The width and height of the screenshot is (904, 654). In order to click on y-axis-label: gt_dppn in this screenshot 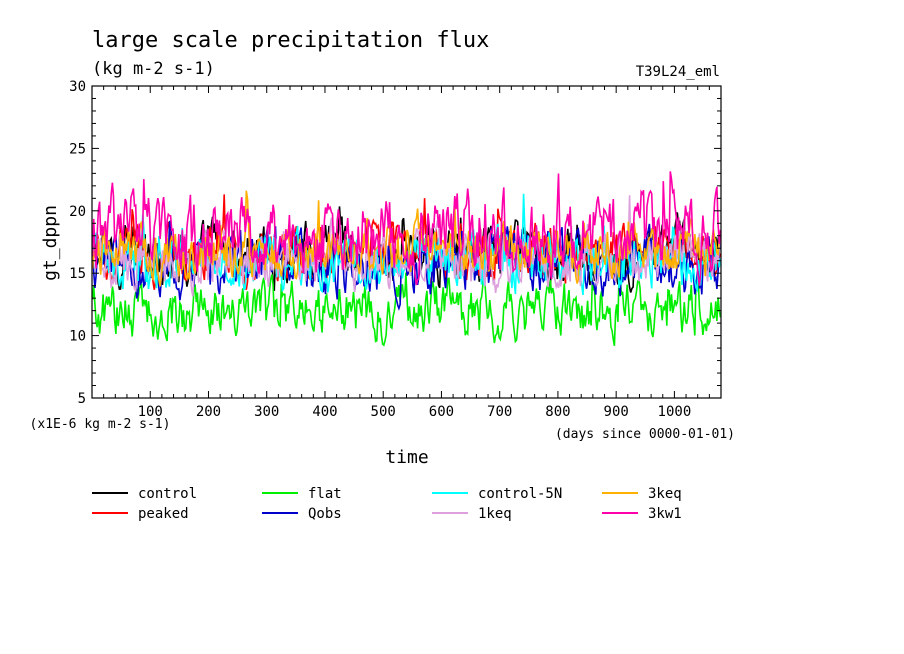, I will do `click(50, 243)`.